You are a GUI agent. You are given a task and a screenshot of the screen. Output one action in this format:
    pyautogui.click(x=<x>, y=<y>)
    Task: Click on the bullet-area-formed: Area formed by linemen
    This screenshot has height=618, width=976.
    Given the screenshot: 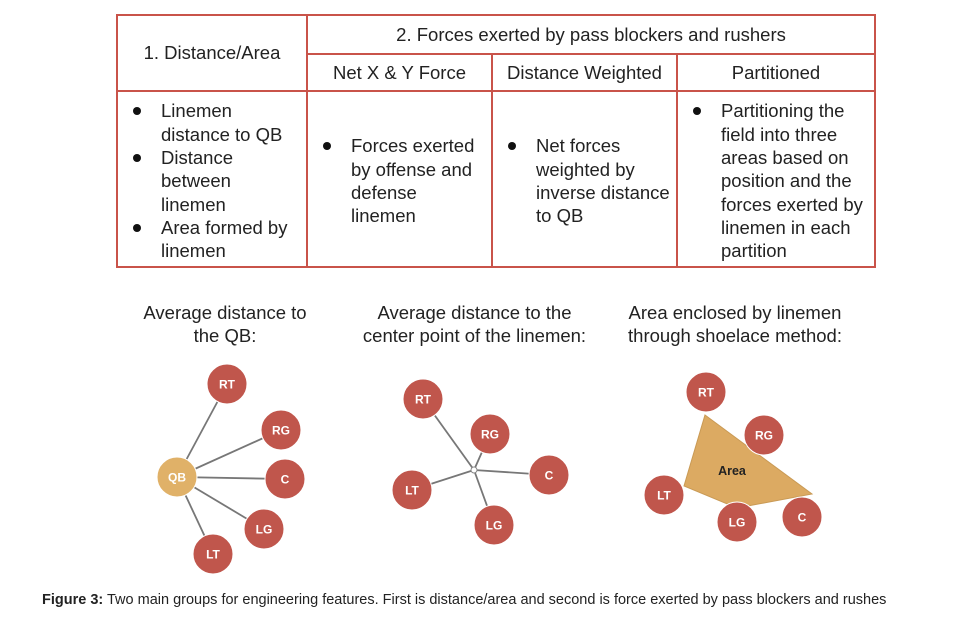 What is the action you would take?
    pyautogui.click(x=209, y=239)
    